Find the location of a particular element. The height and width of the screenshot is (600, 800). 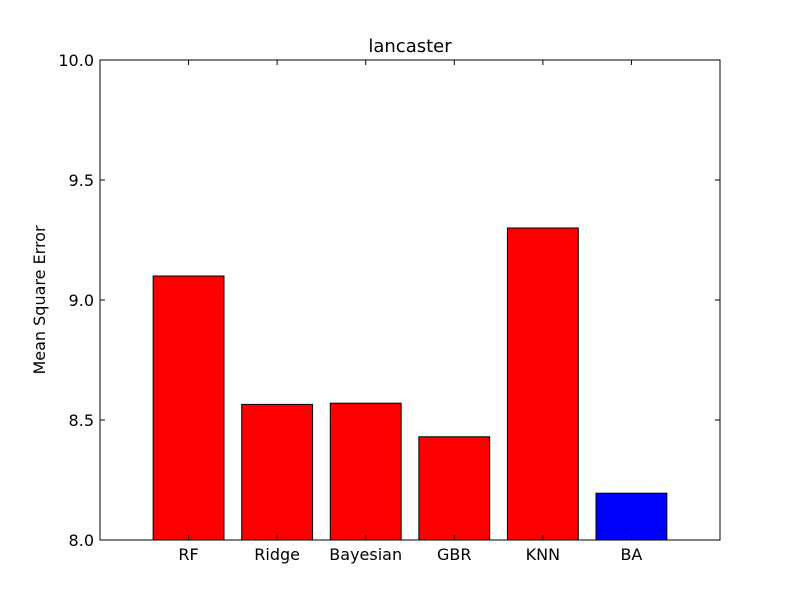

bar-rf is located at coordinates (188, 408).